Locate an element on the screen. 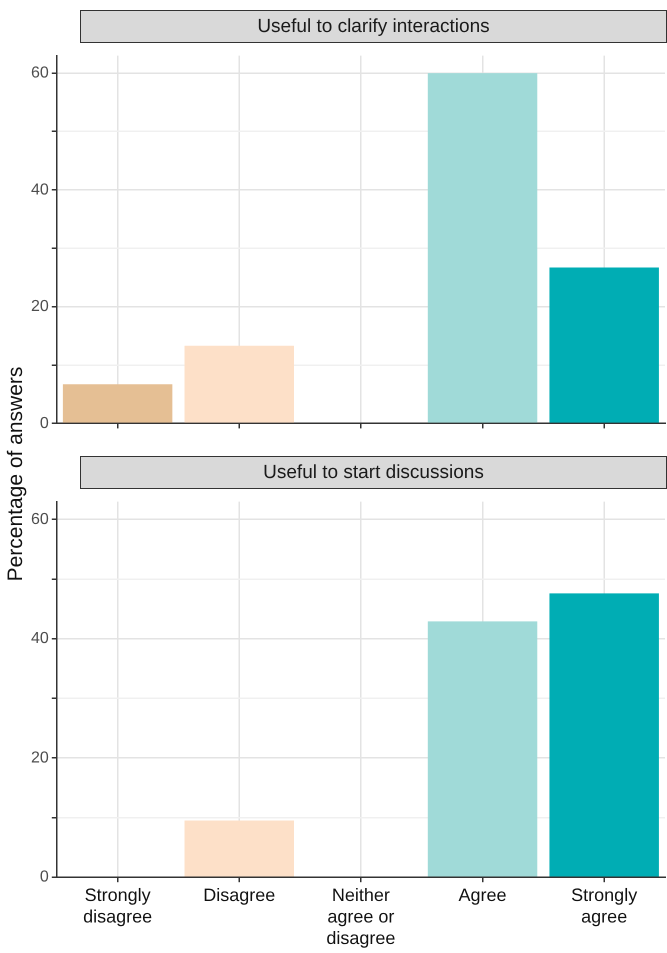 Image resolution: width=667 pixels, height=953 pixels. x-tick-label: Strongly agree is located at coordinates (604, 905).